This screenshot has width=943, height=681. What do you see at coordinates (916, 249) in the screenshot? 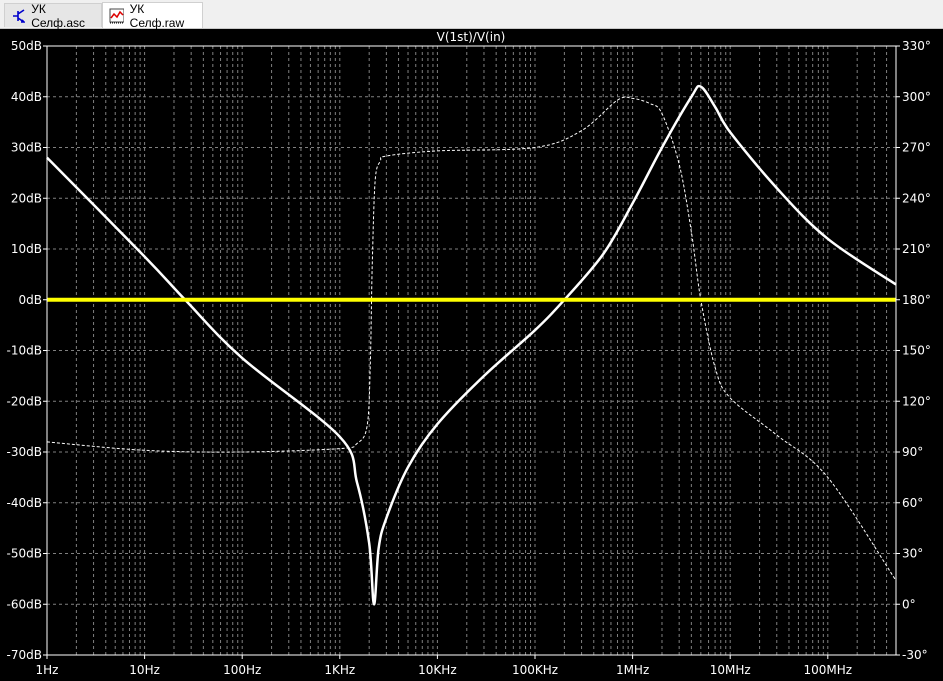
I see `y-right-tick-label: 210°` at bounding box center [916, 249].